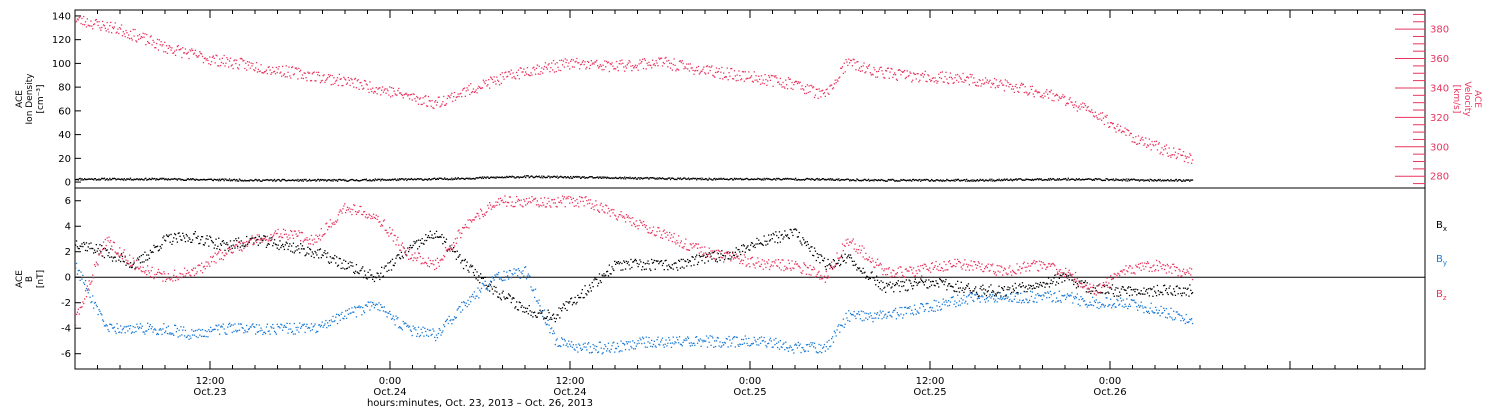 Image resolution: width=1500 pixels, height=410 pixels. What do you see at coordinates (64, 88) in the screenshot?
I see `top-left-tick-label: 80` at bounding box center [64, 88].